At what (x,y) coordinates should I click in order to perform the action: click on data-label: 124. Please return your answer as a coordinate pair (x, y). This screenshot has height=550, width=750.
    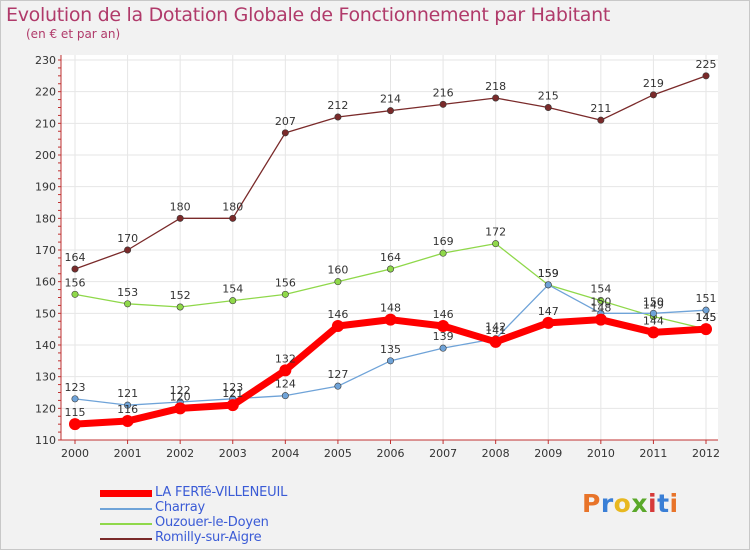
    Looking at the image, I should click on (285, 384).